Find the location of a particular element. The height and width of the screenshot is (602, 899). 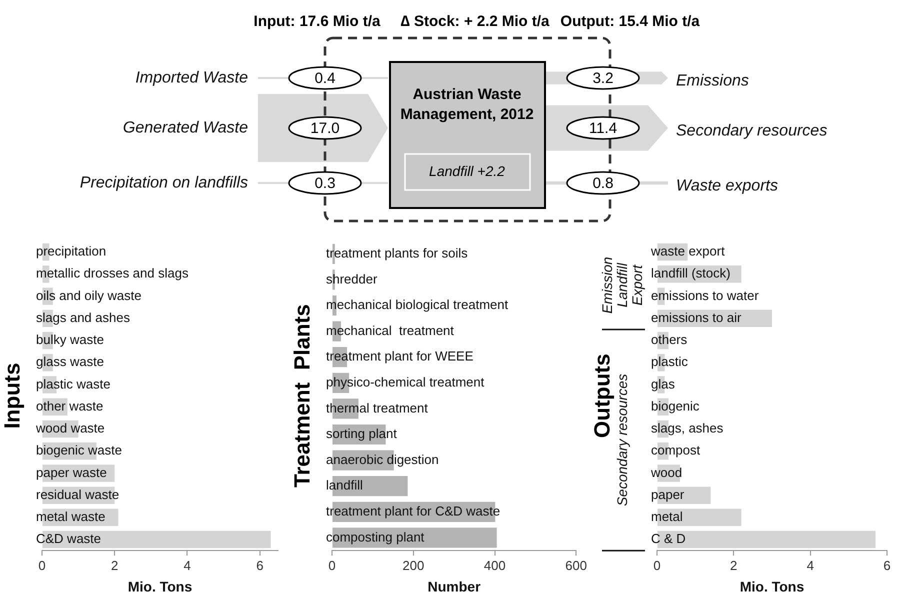

y-tick-label: treatment plant for WEEE is located at coordinates (400, 356).